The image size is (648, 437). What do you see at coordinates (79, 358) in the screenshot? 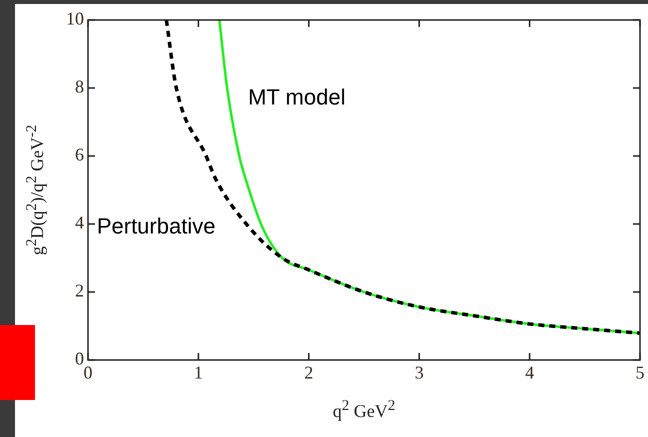
I see `y-tick-label: 0` at bounding box center [79, 358].